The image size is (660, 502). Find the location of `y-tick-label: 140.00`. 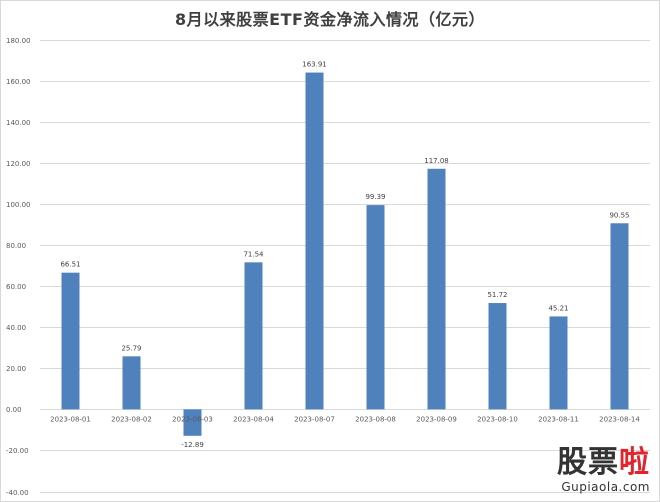

y-tick-label: 140.00 is located at coordinates (18, 123).